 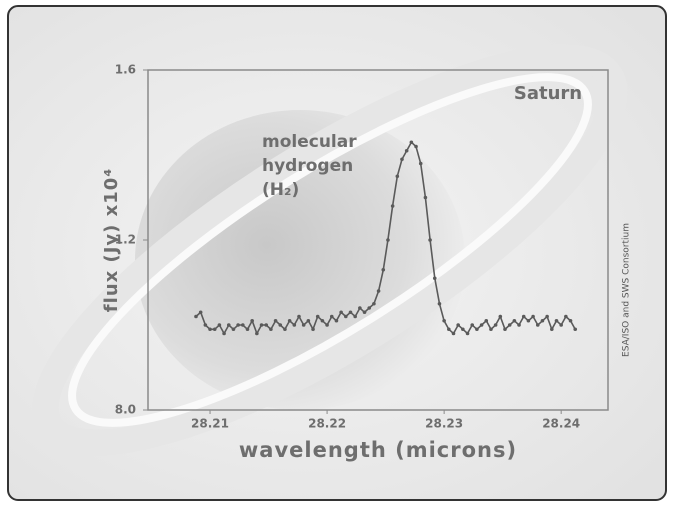 What do you see at coordinates (548, 93) in the screenshot?
I see `title: Saturn` at bounding box center [548, 93].